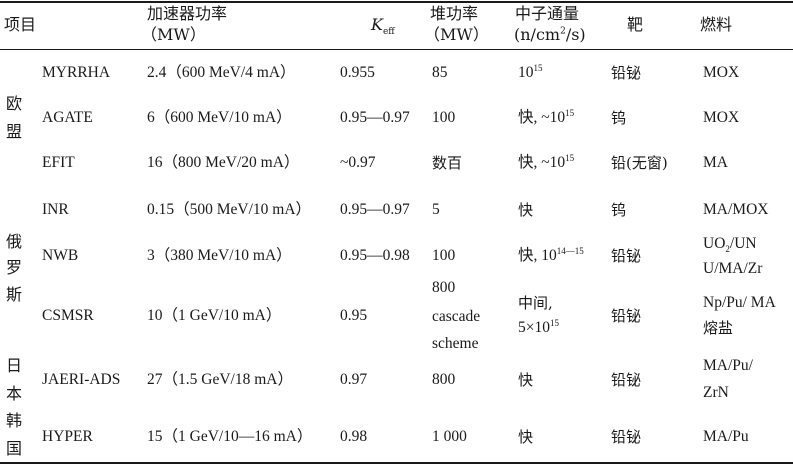  I want to click on row-name: NWB, so click(60, 255).